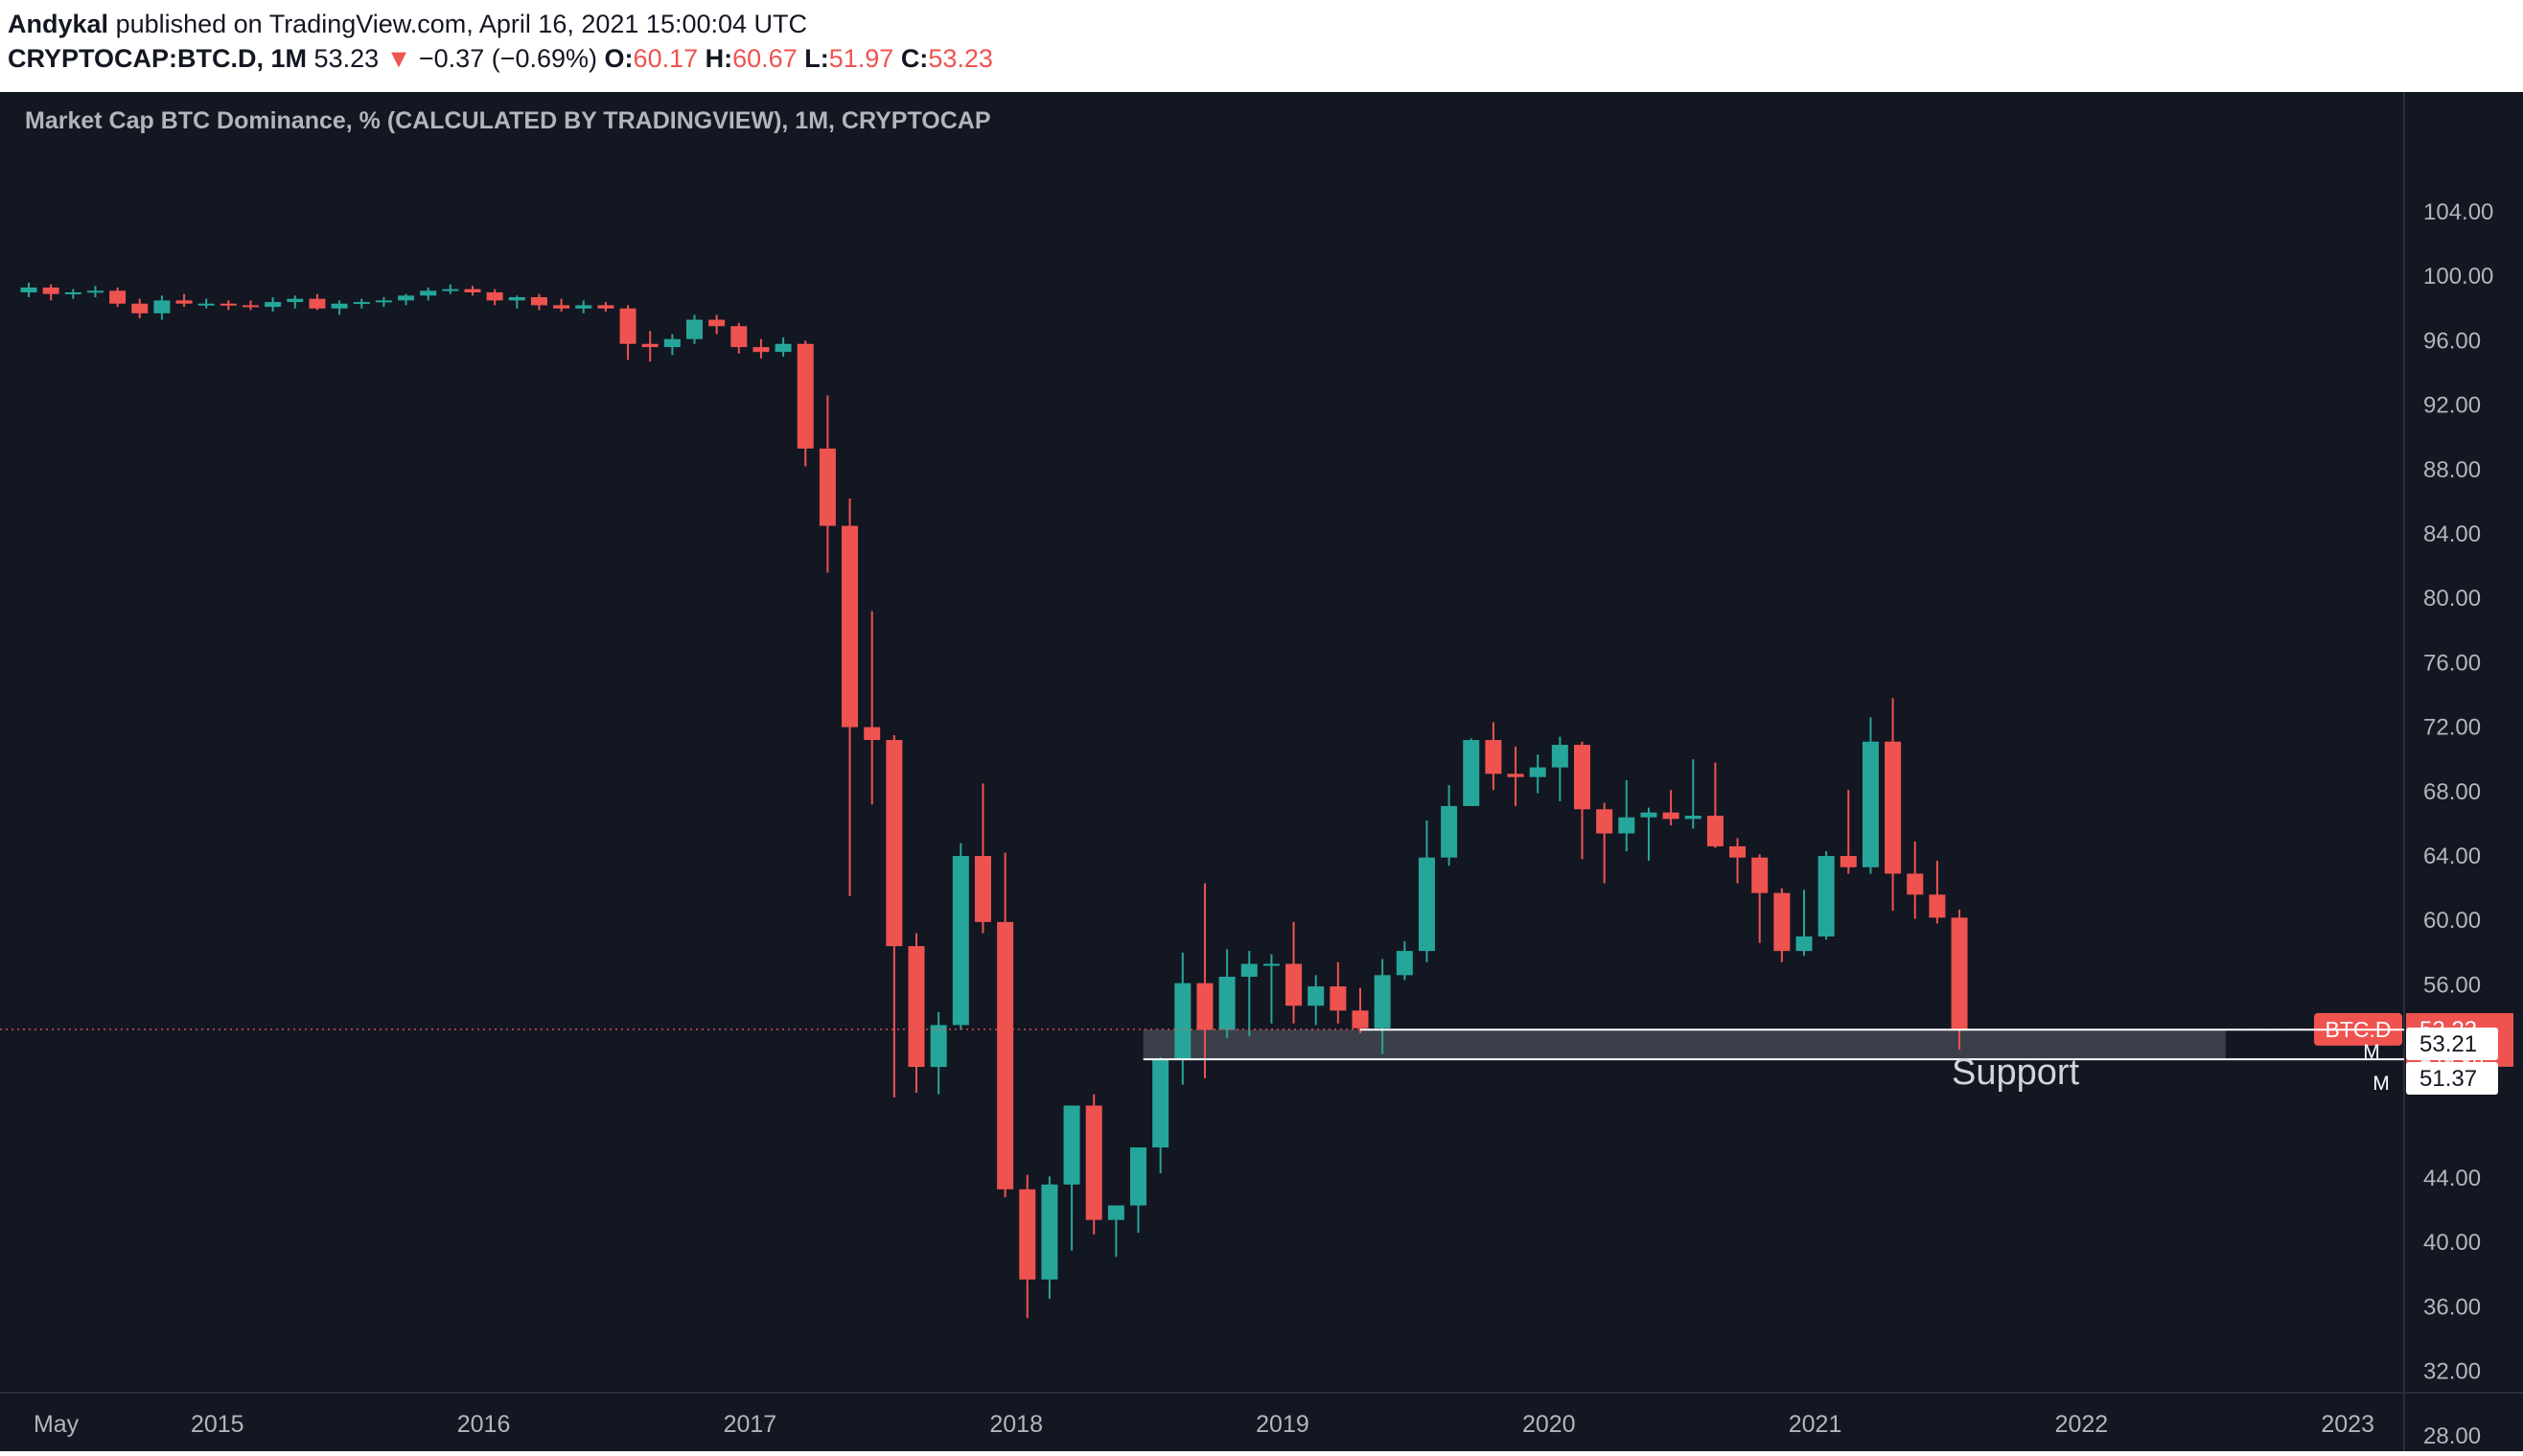 The height and width of the screenshot is (1456, 2523). Describe the element at coordinates (1204, 1424) in the screenshot. I see `time-axis: May 2015 2016 2017 2018 2019 2020 2021 2022 2023` at that location.